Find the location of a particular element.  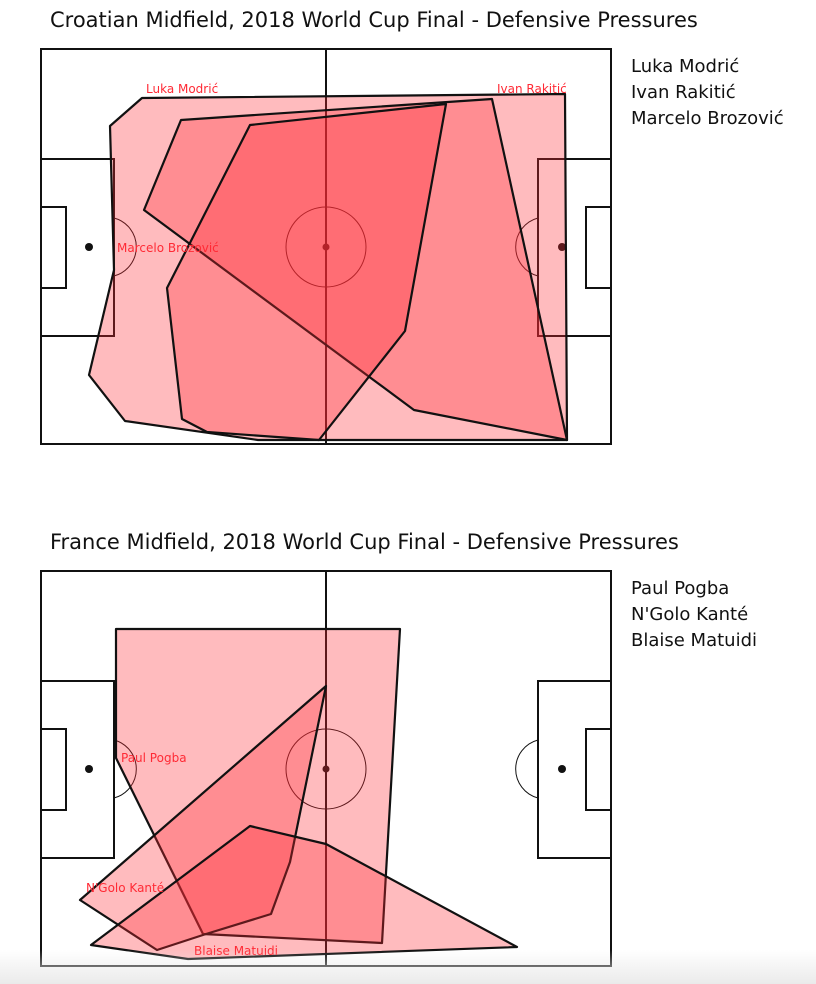

legend-entry: Blaise Matuidi is located at coordinates (694, 640).